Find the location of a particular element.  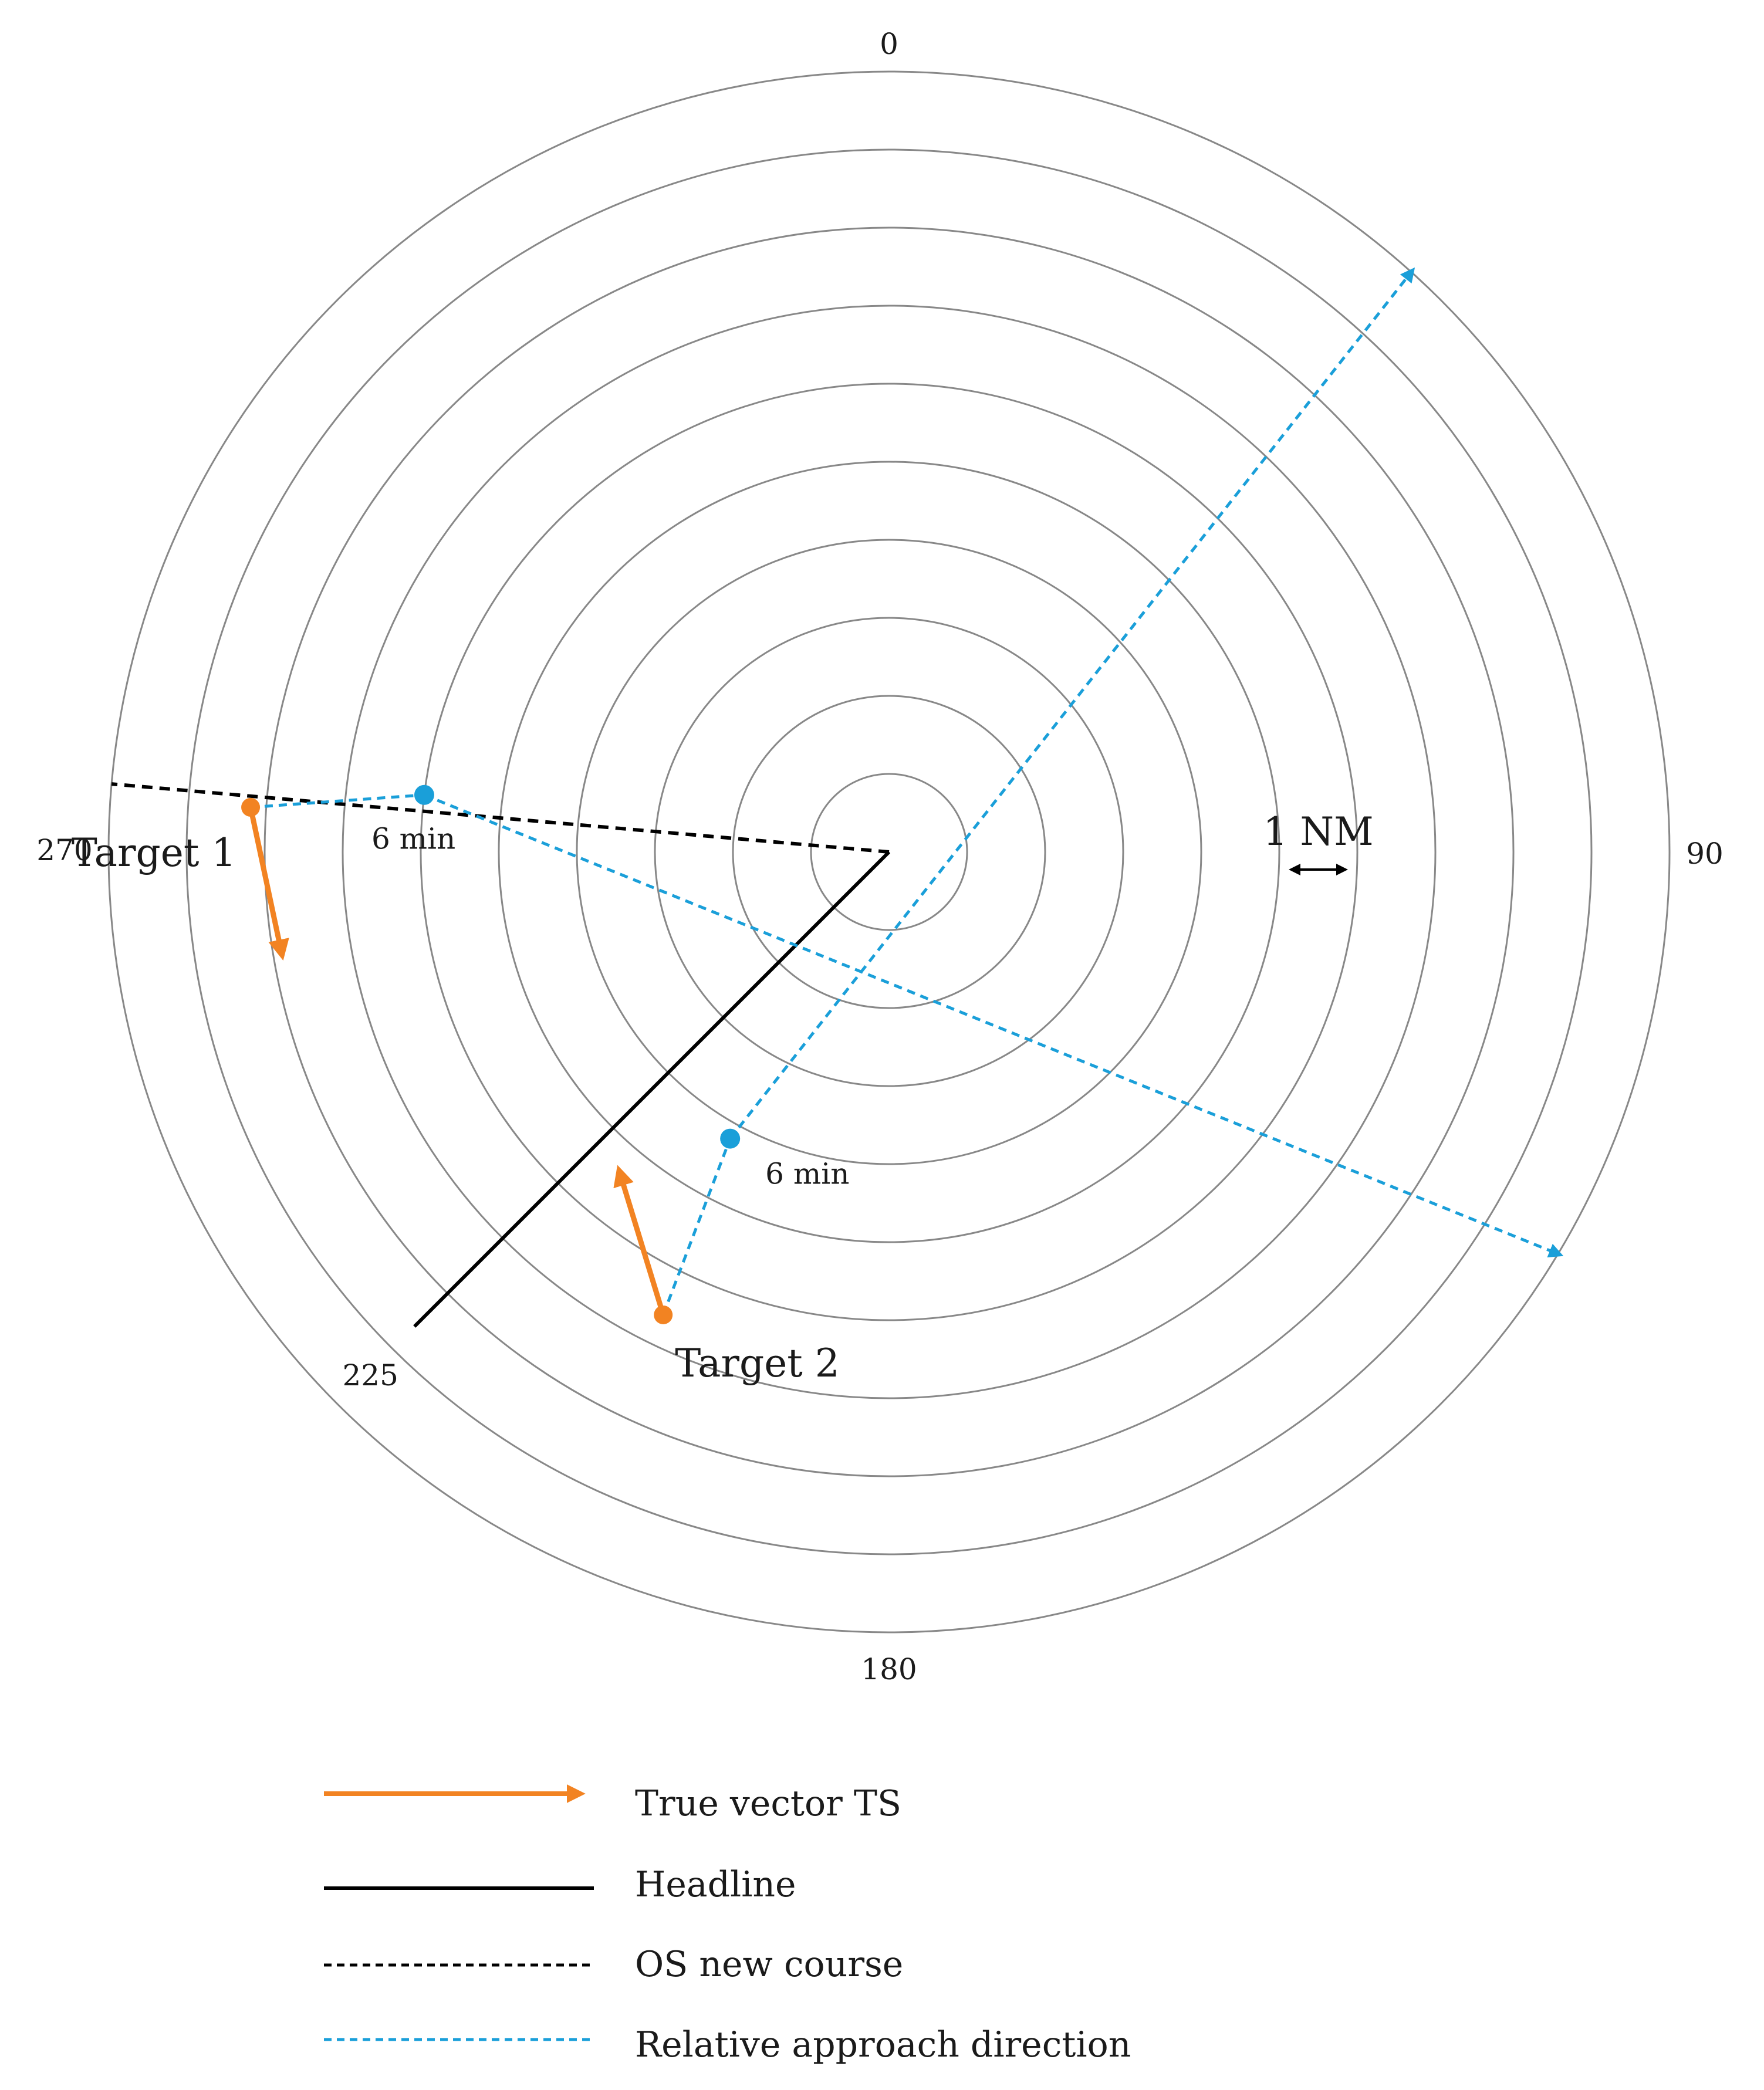

scale-indicator: 1 NM is located at coordinates (1318, 842).